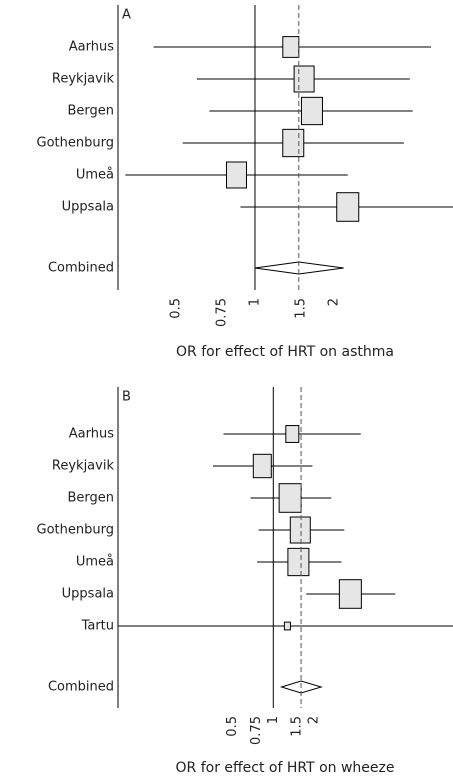 Image resolution: width=453 pixels, height=781 pixels. I want to click on combined-diamond, so click(299, 268).